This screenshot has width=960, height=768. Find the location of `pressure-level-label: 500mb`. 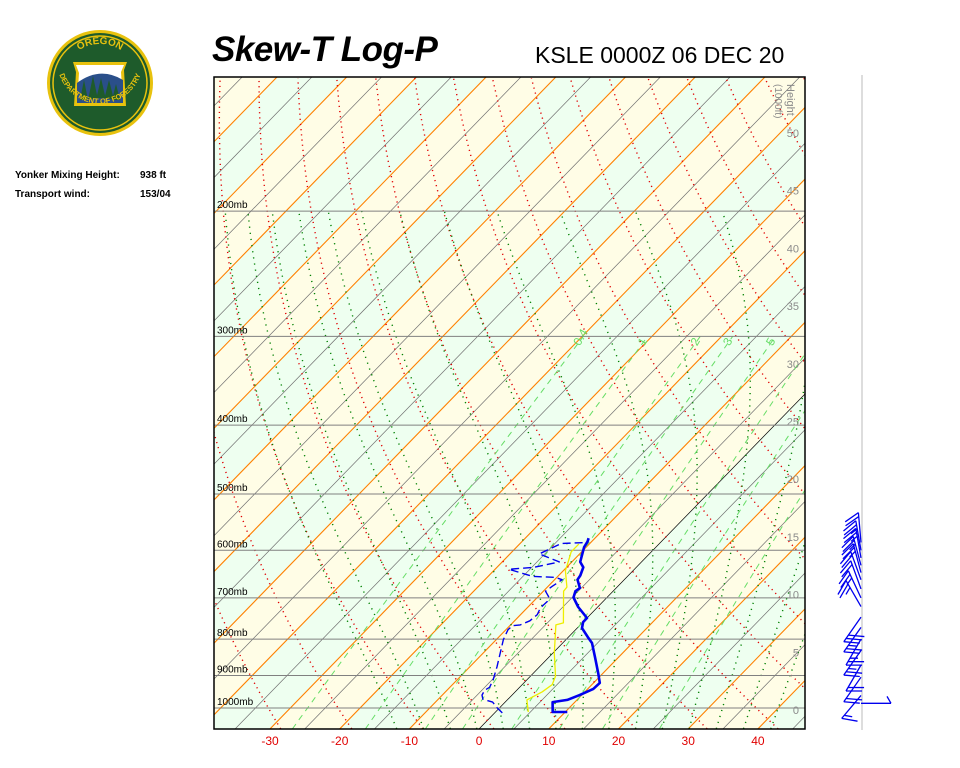

pressure-level-label: 500mb is located at coordinates (232, 488).